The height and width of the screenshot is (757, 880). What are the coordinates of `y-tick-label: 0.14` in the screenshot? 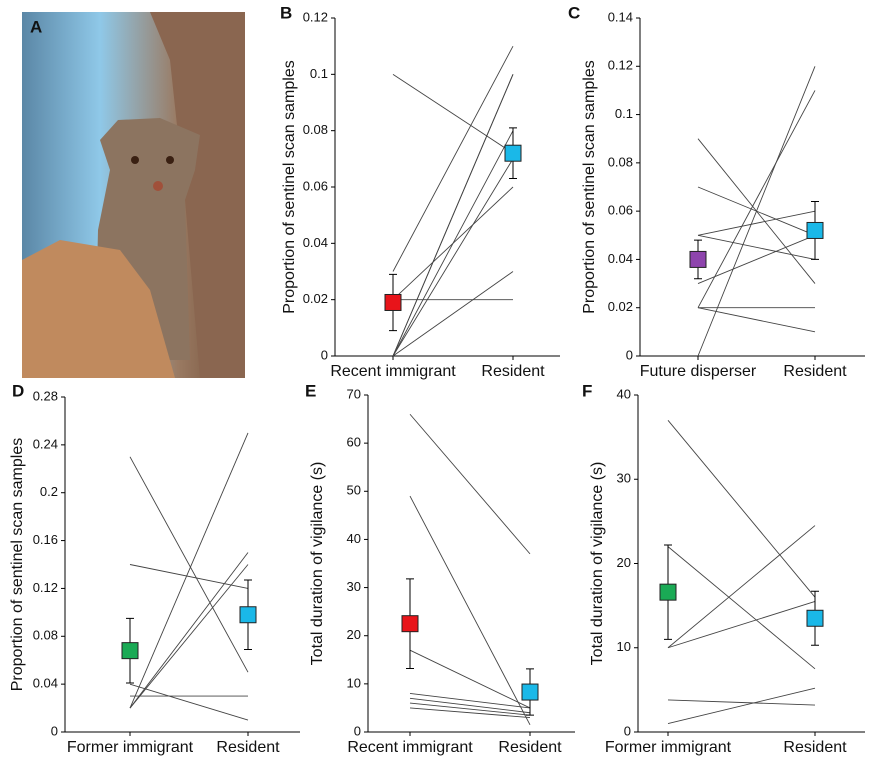 It's located at (620, 16).